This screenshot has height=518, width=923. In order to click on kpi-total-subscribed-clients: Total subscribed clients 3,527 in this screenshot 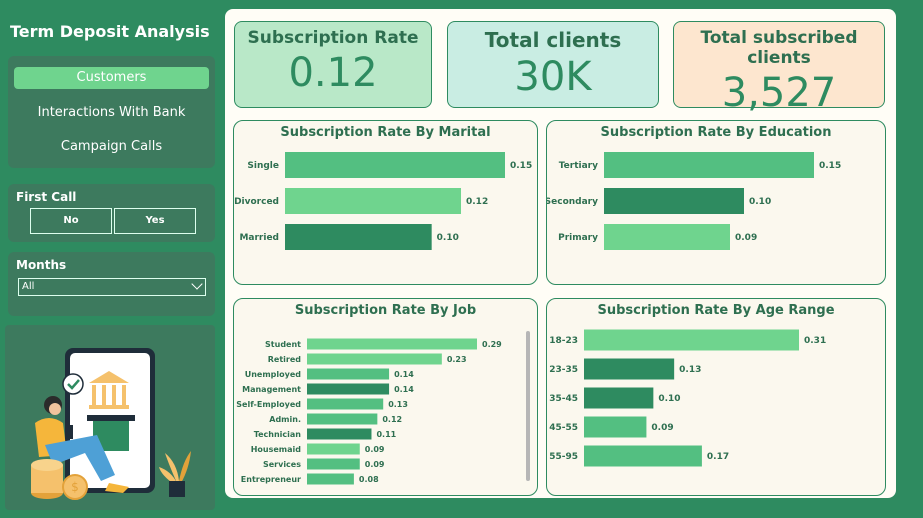, I will do `click(779, 68)`.